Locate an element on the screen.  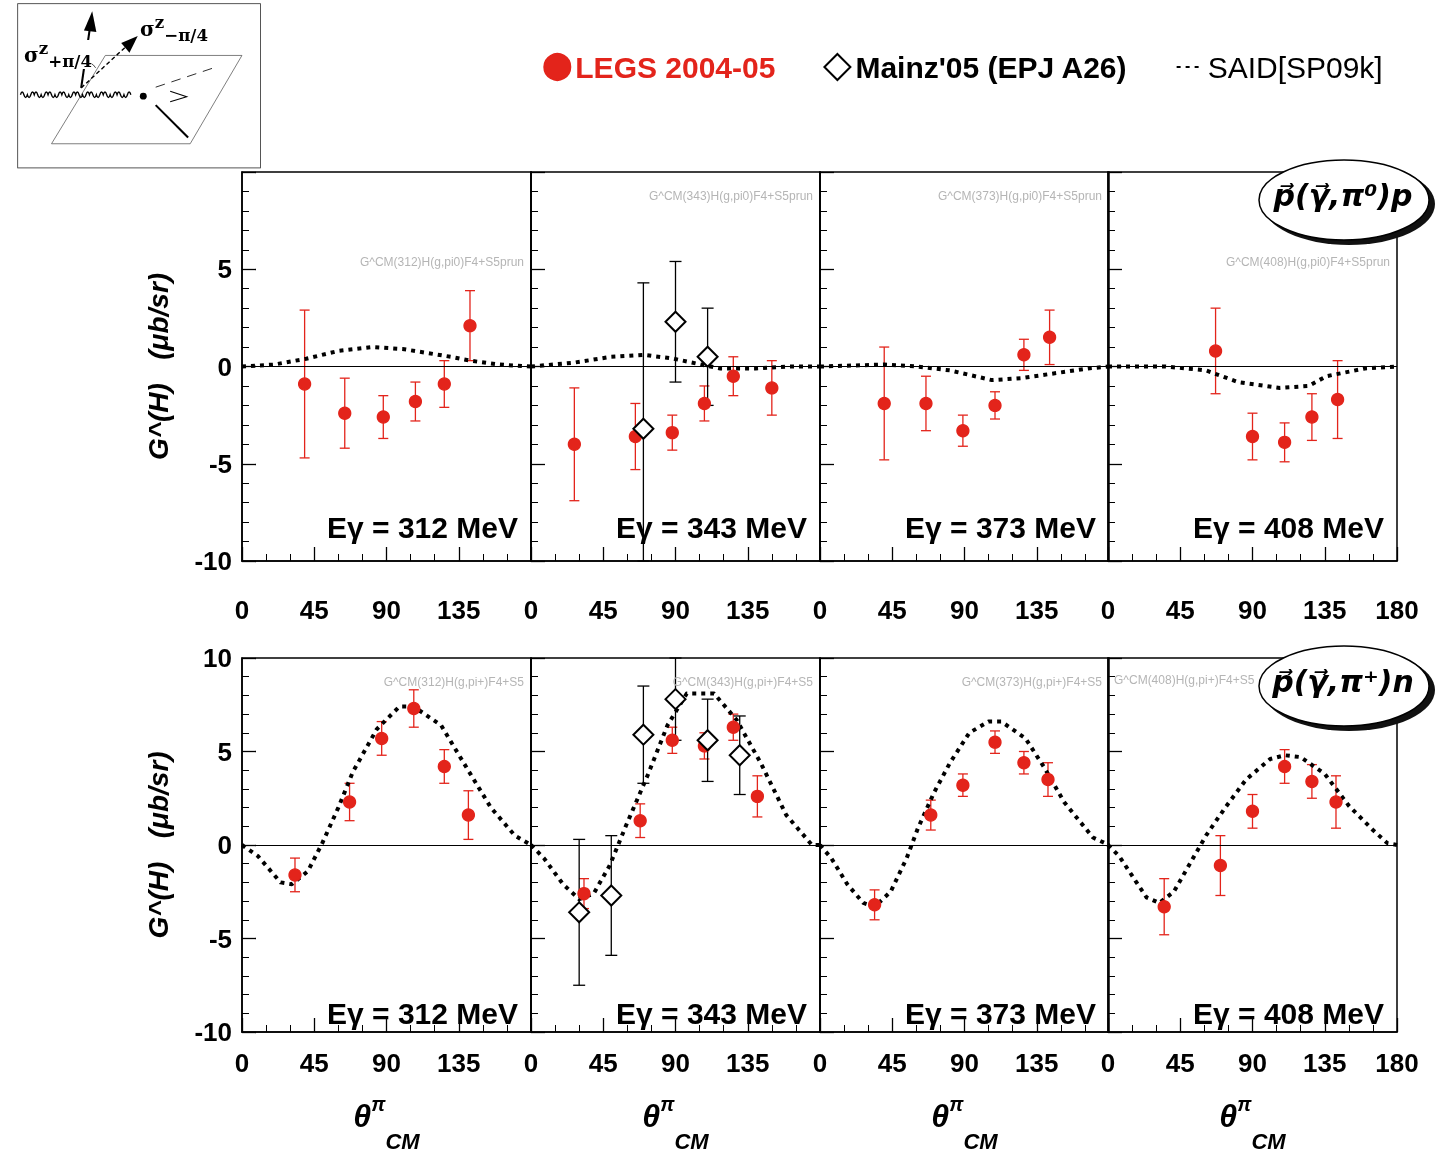
legend-label: Mainz'05 (EPJ A26) is located at coordinates (991, 67).